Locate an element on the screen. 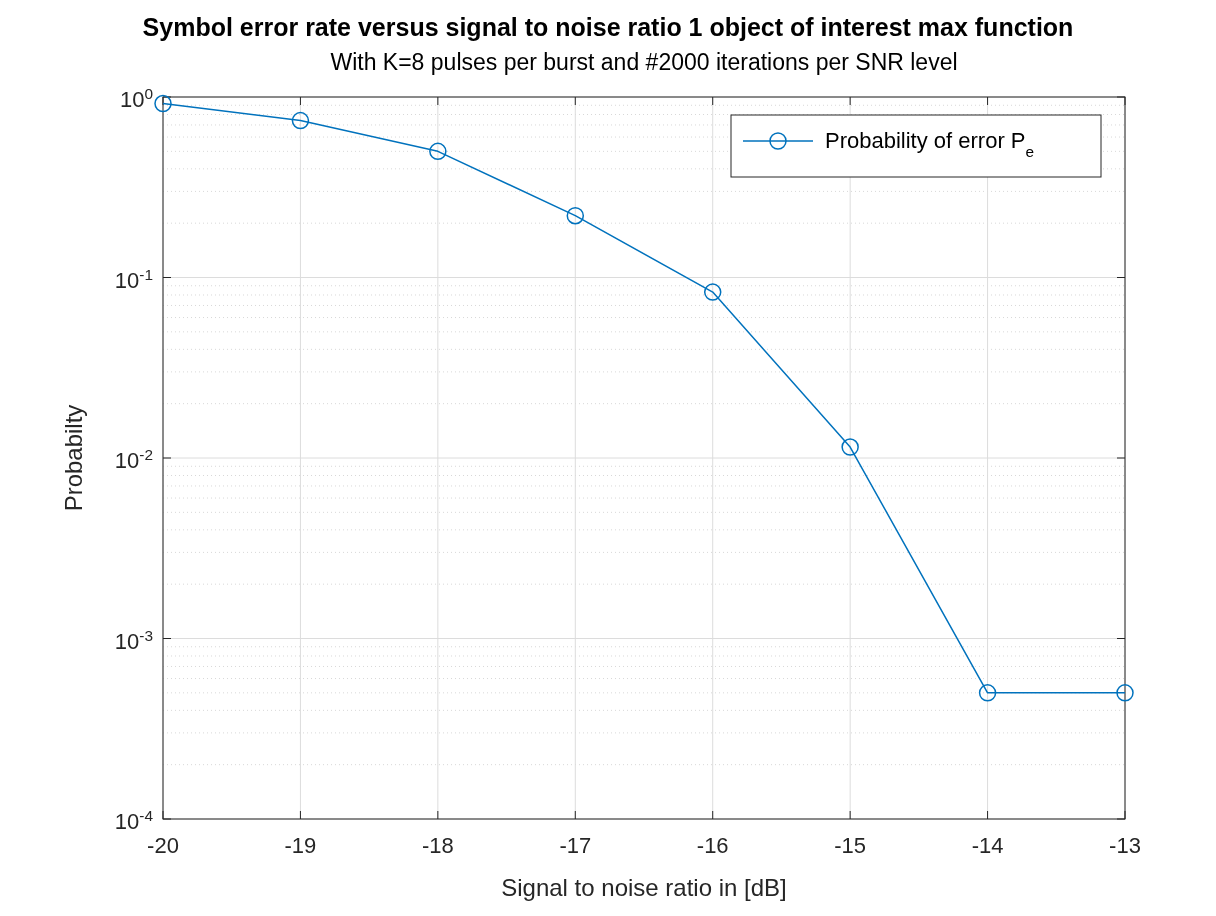 The height and width of the screenshot is (916, 1216). y-tick-label: 10$^{0}$ is located at coordinates (136, 98).